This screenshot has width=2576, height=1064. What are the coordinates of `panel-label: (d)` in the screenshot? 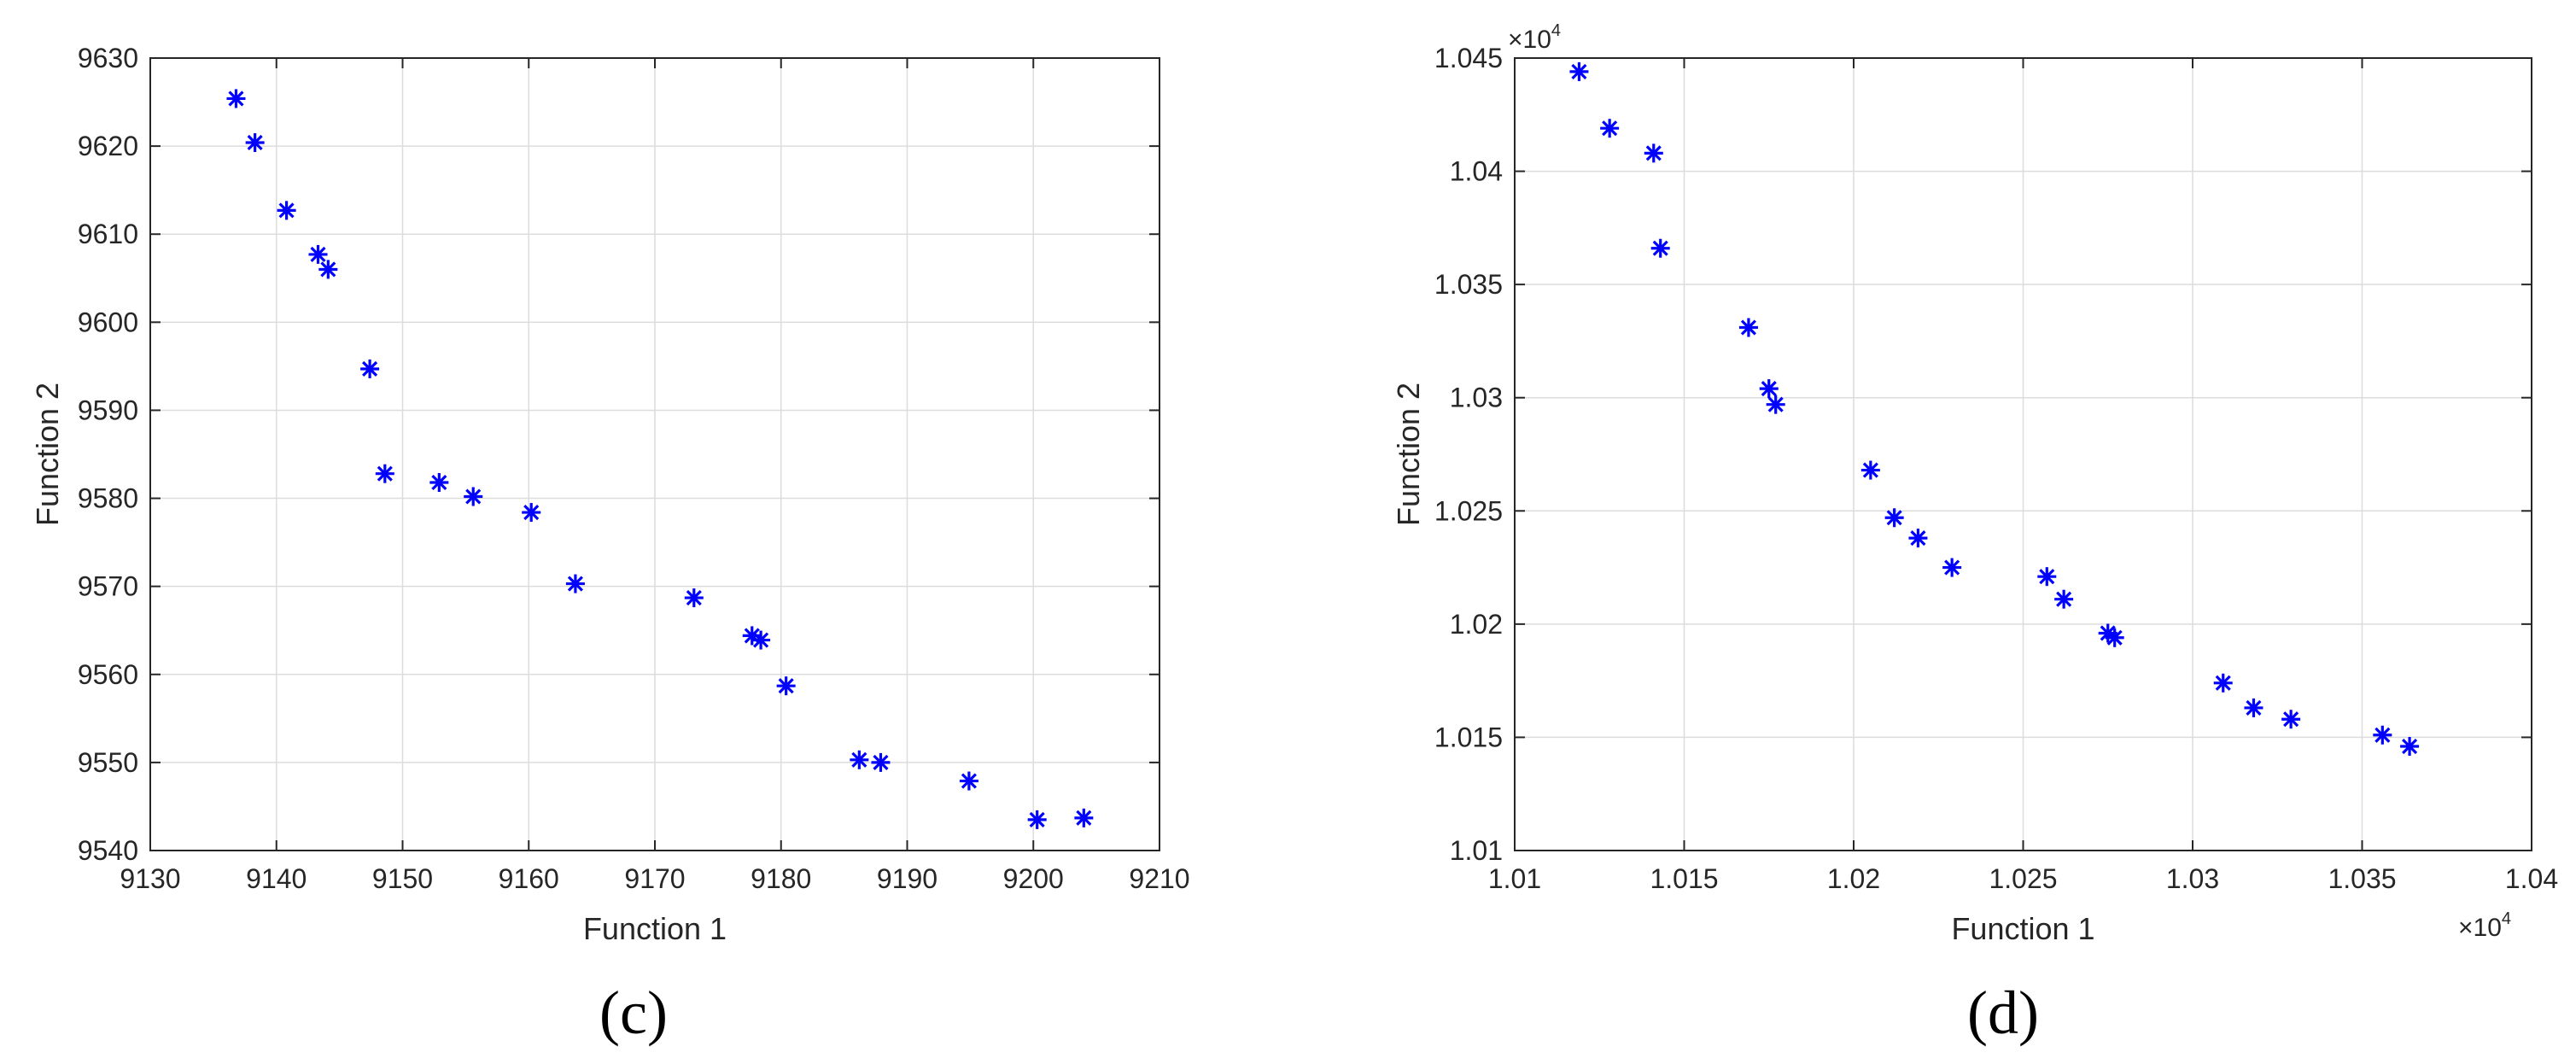 It's located at (2003, 1013).